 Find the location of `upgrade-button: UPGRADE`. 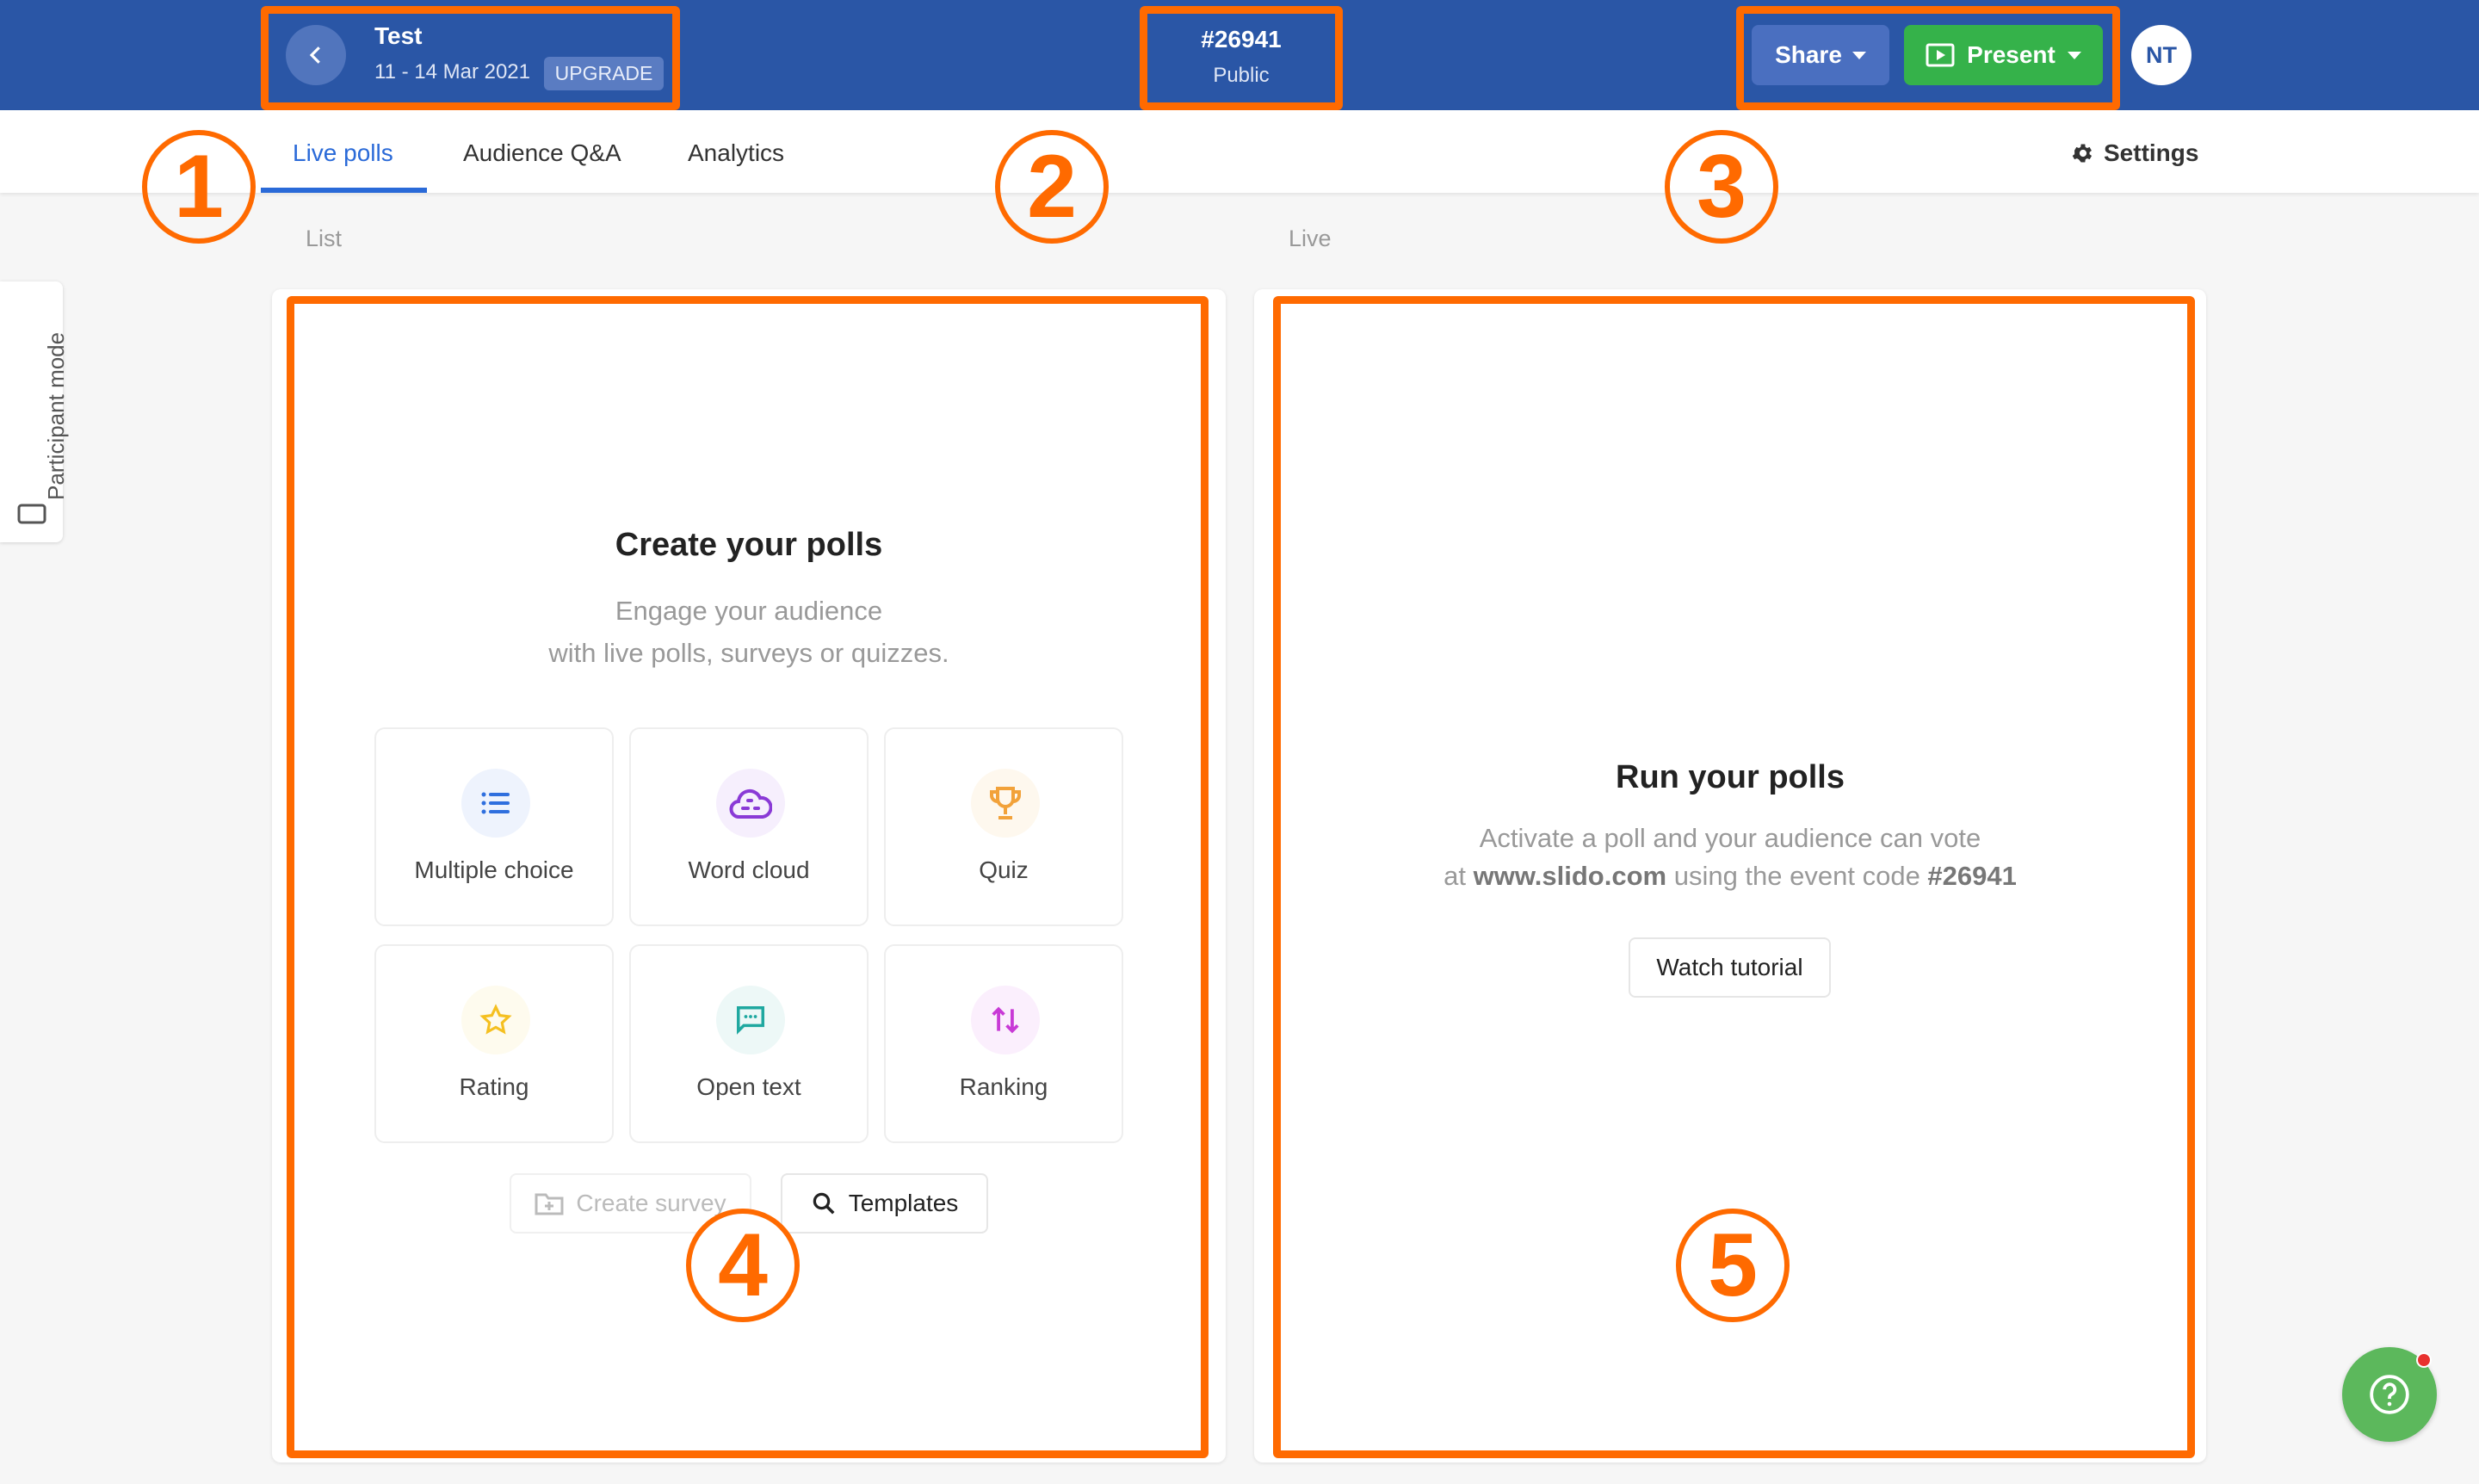

upgrade-button: UPGRADE is located at coordinates (604, 73).